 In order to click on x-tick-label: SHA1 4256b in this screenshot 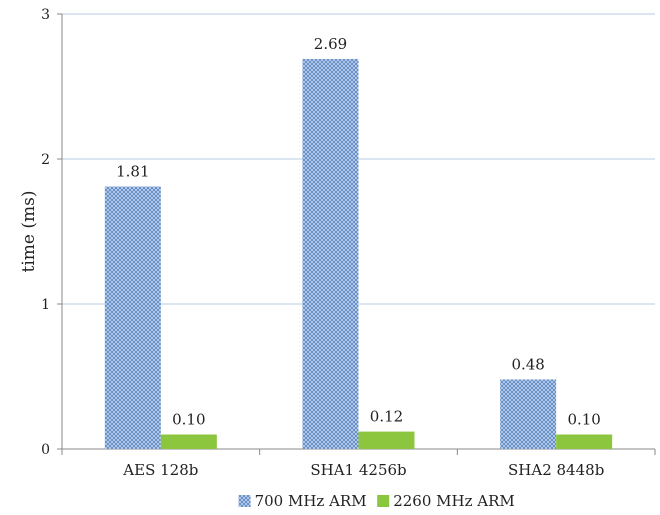, I will do `click(358, 470)`.